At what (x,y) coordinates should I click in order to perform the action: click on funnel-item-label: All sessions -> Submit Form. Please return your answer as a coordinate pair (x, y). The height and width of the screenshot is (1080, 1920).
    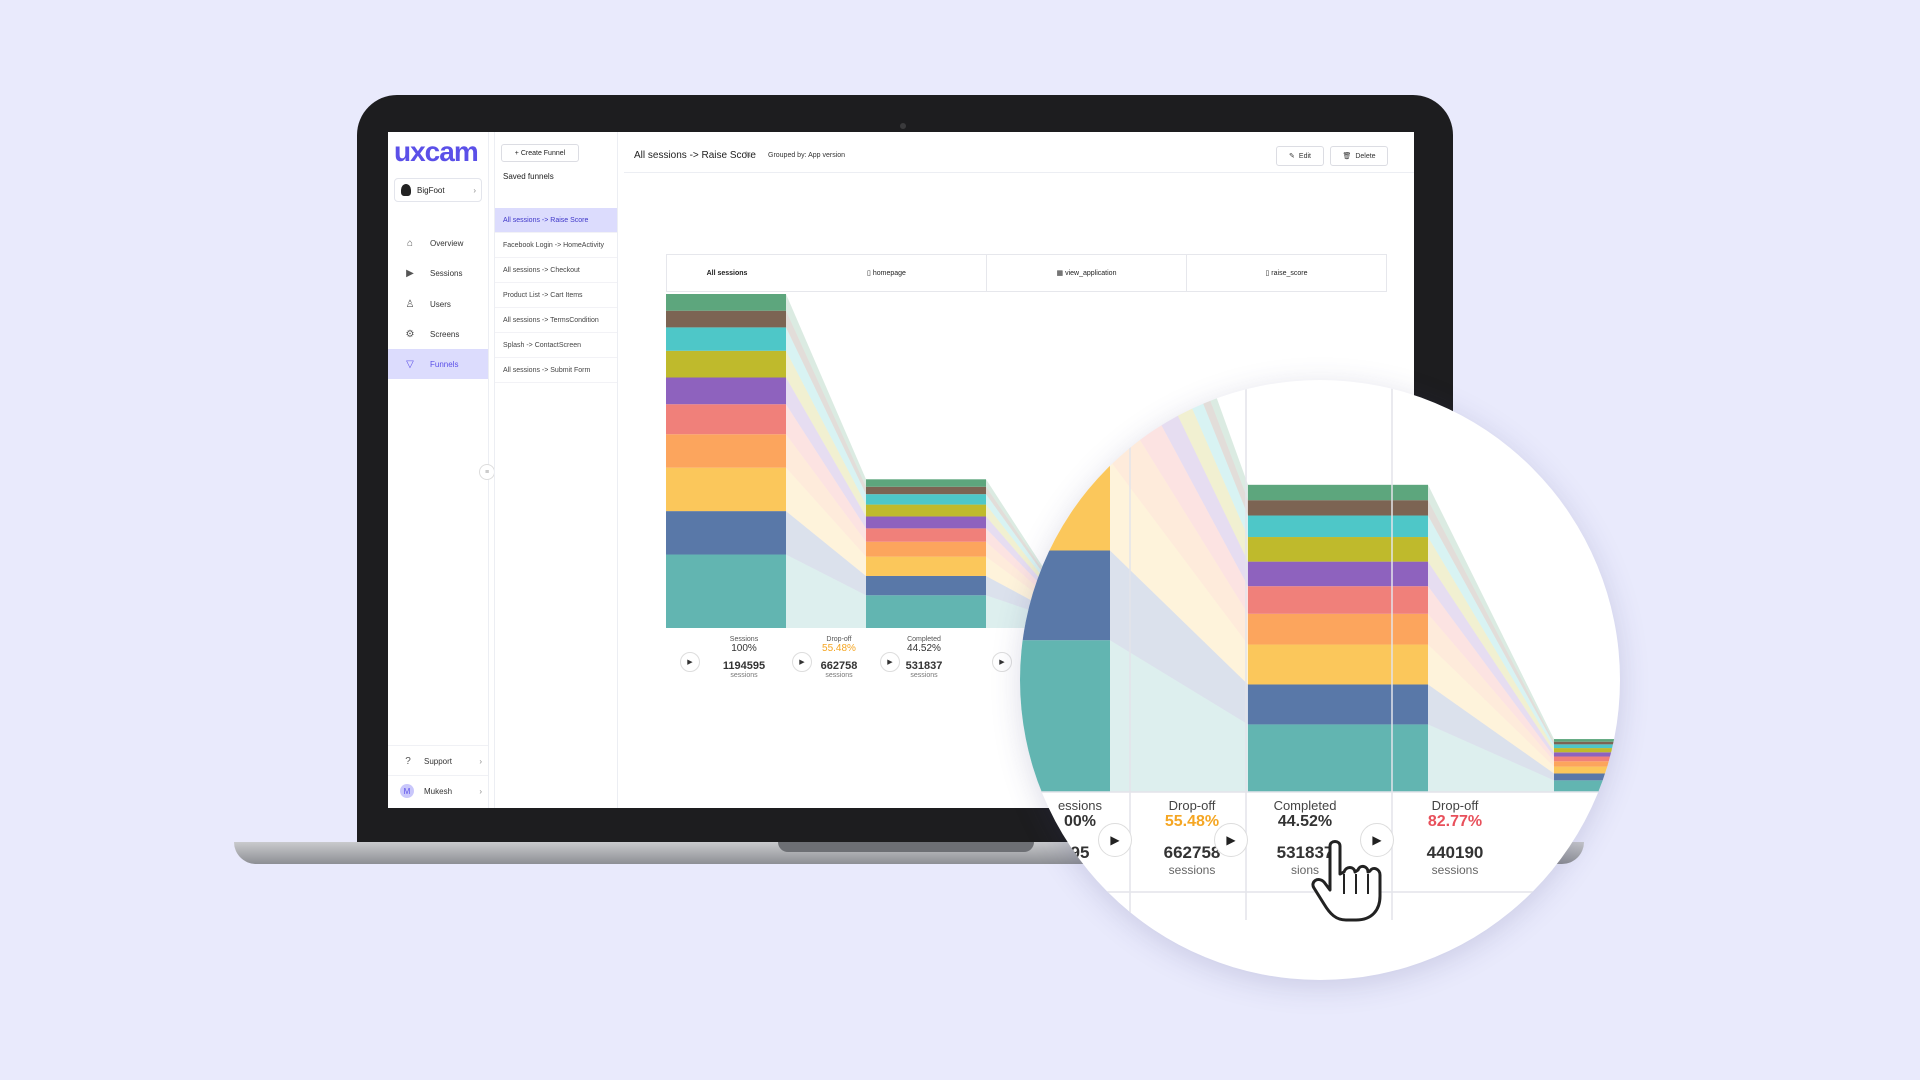
    Looking at the image, I should click on (547, 370).